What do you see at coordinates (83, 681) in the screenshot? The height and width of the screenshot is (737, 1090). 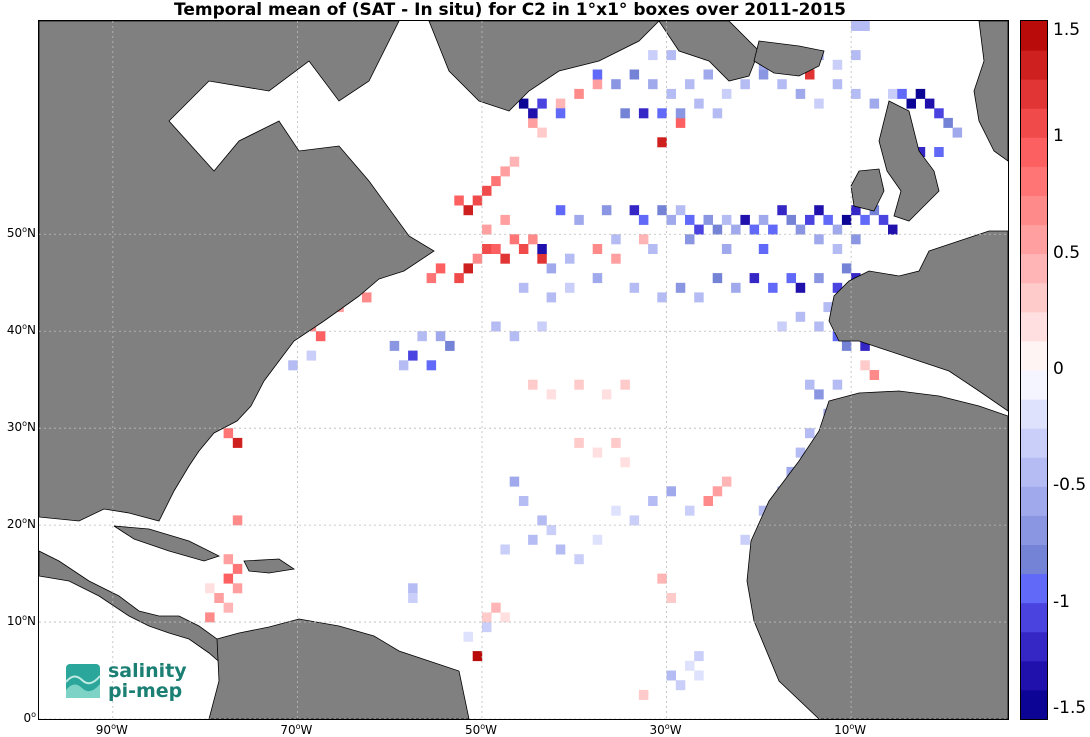 I see `wave-logo-icon` at bounding box center [83, 681].